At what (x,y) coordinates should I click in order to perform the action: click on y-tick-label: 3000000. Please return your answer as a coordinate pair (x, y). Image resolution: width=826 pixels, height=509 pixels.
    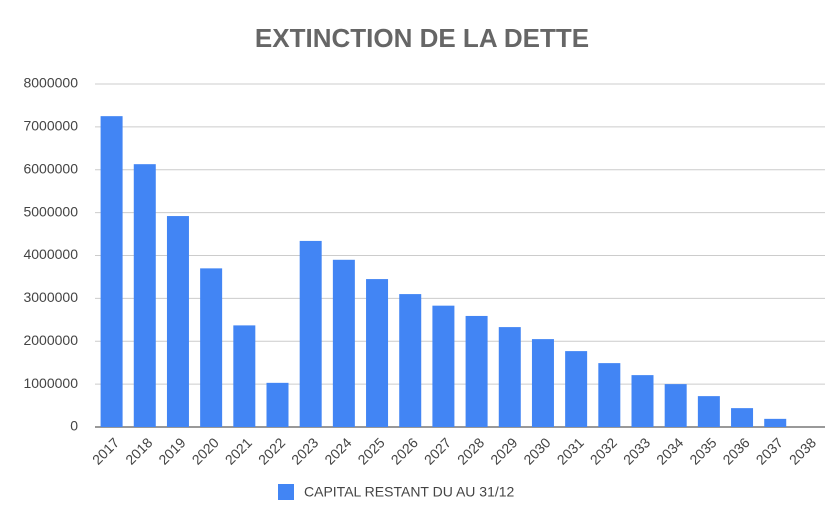
    Looking at the image, I should click on (50, 297).